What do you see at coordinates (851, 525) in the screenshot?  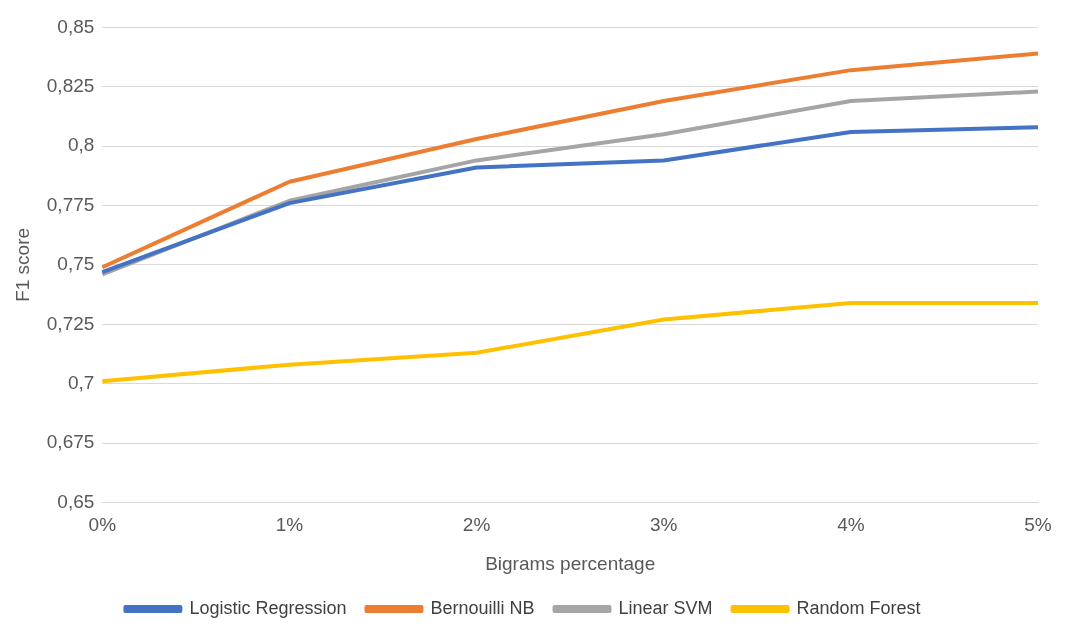 I see `x-tick-label: 4%` at bounding box center [851, 525].